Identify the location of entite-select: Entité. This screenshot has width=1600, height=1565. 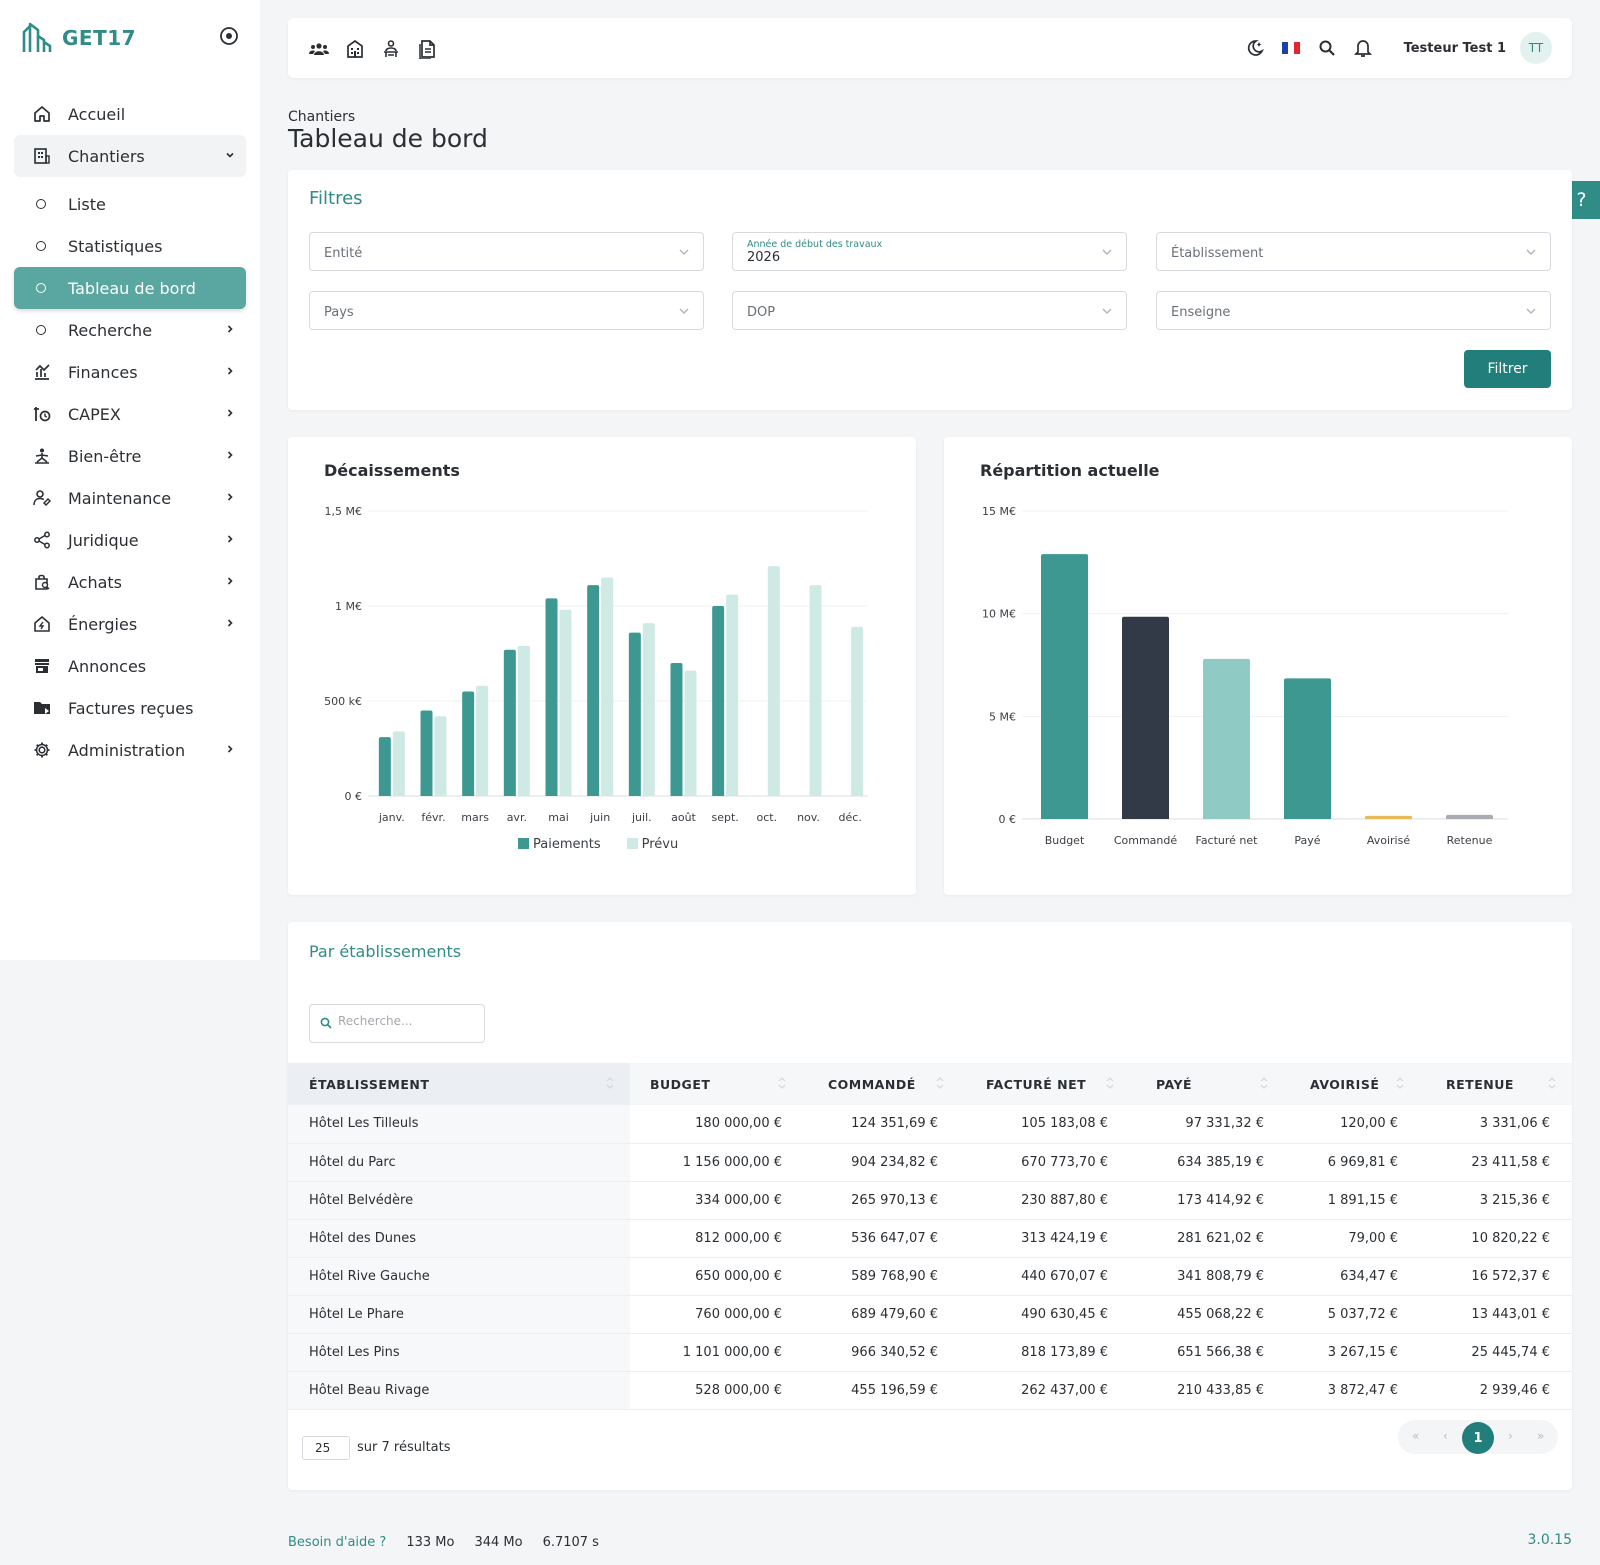
(506, 251).